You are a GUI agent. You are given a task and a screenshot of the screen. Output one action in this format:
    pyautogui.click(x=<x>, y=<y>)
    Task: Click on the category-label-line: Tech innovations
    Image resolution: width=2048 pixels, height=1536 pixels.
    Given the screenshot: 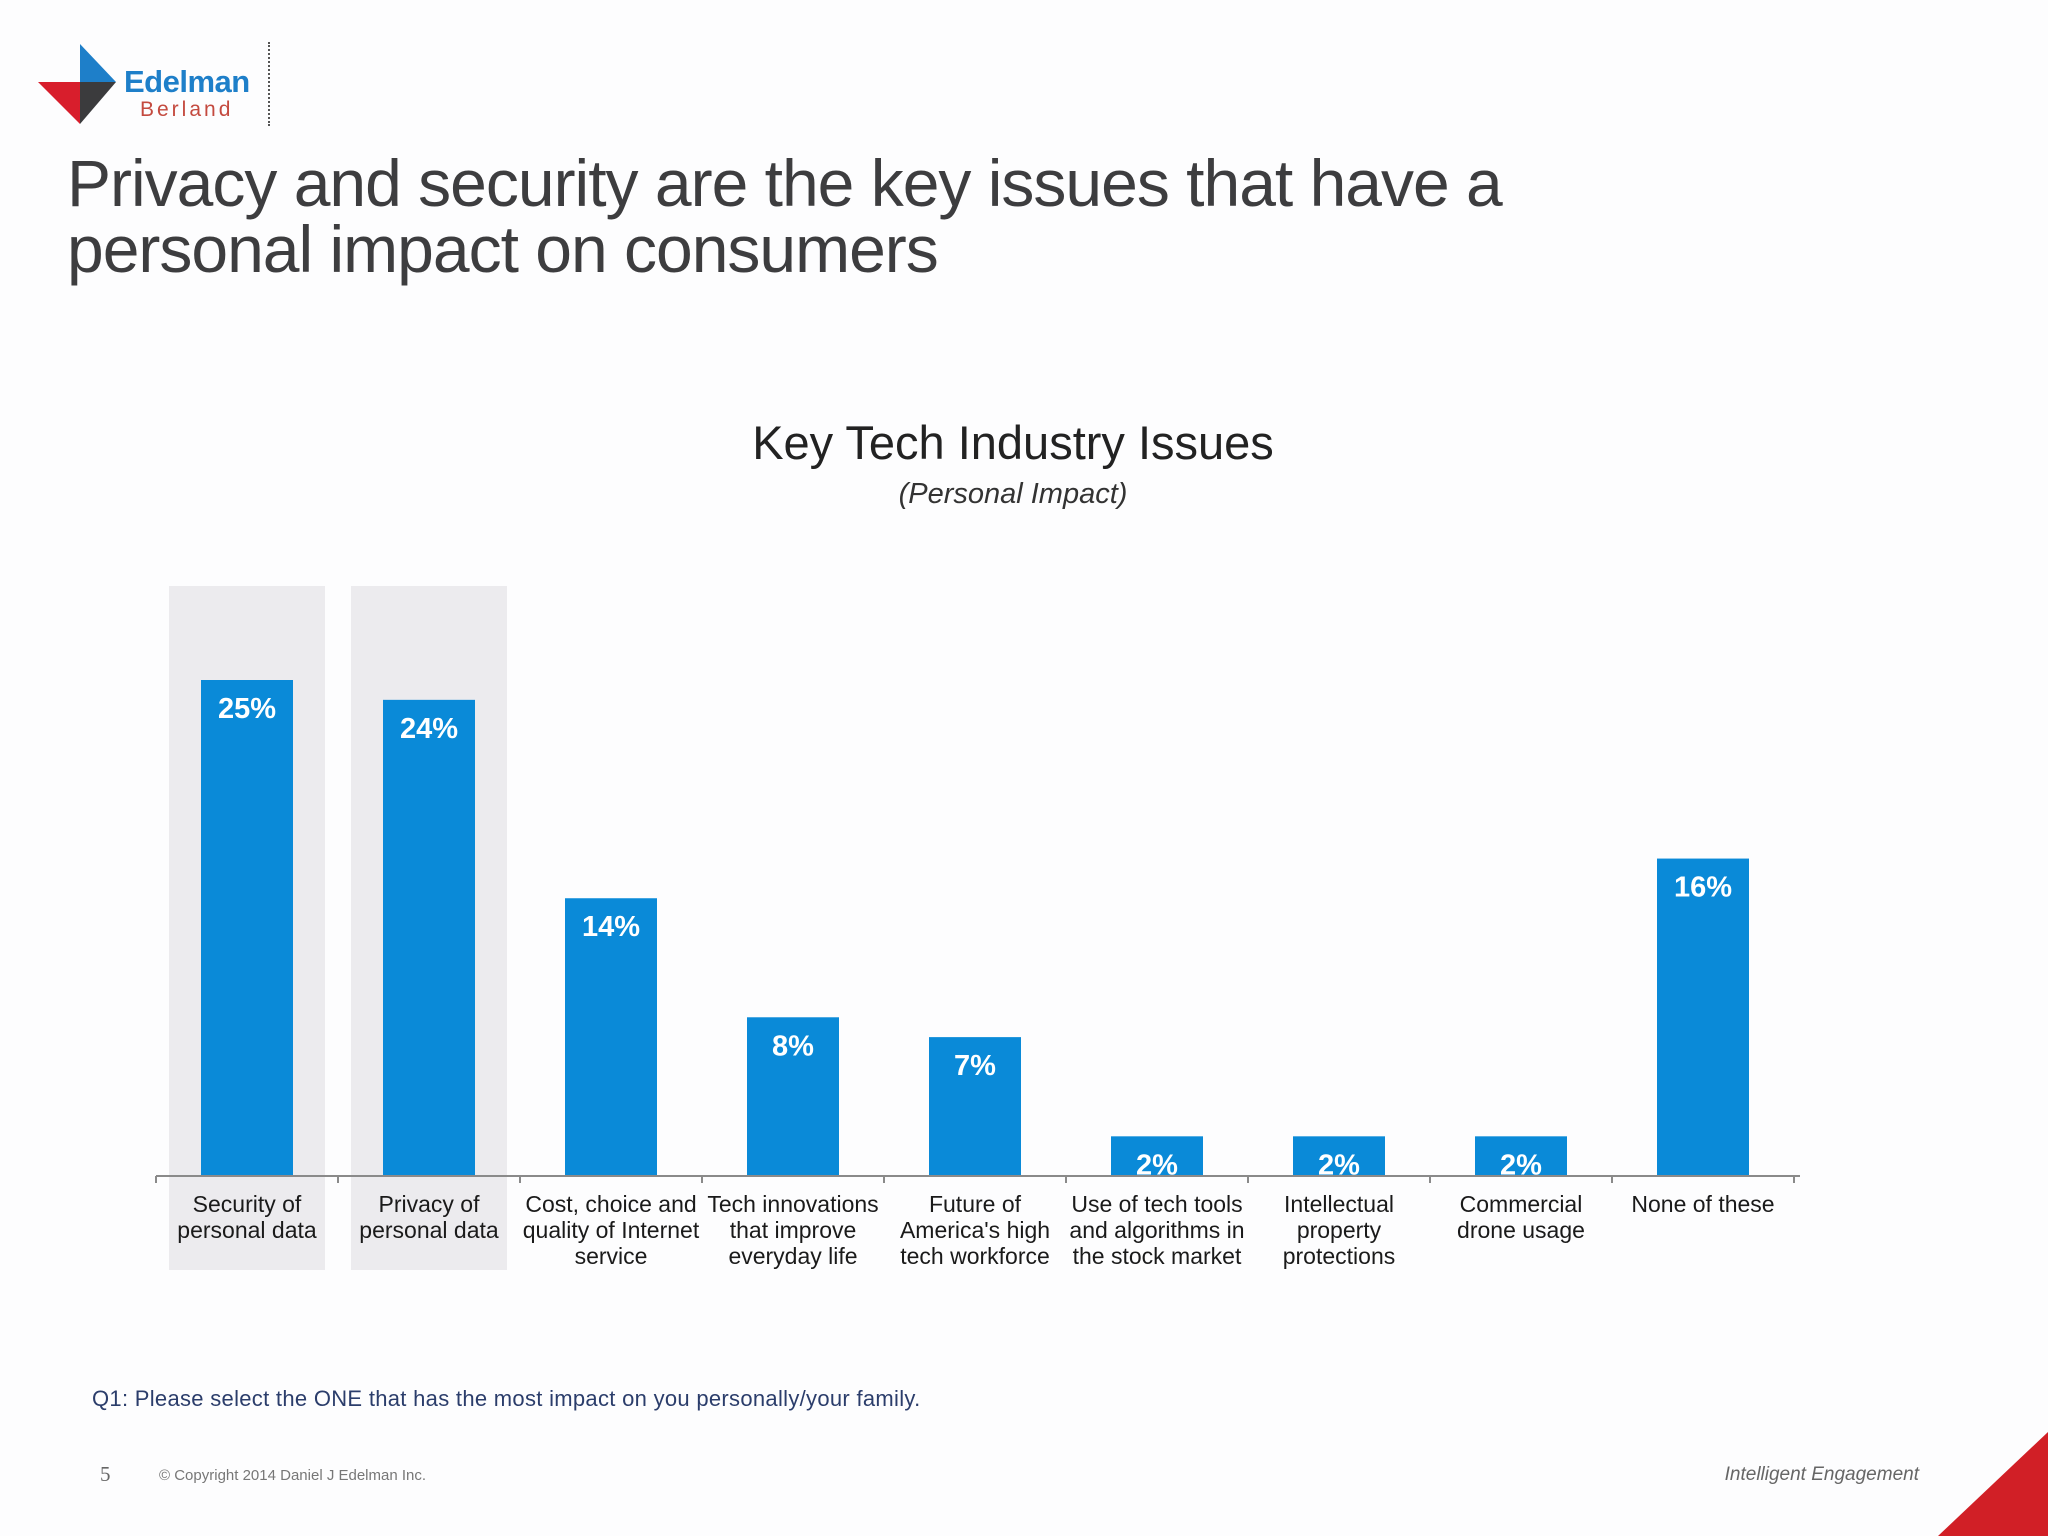 What is the action you would take?
    pyautogui.click(x=792, y=1204)
    